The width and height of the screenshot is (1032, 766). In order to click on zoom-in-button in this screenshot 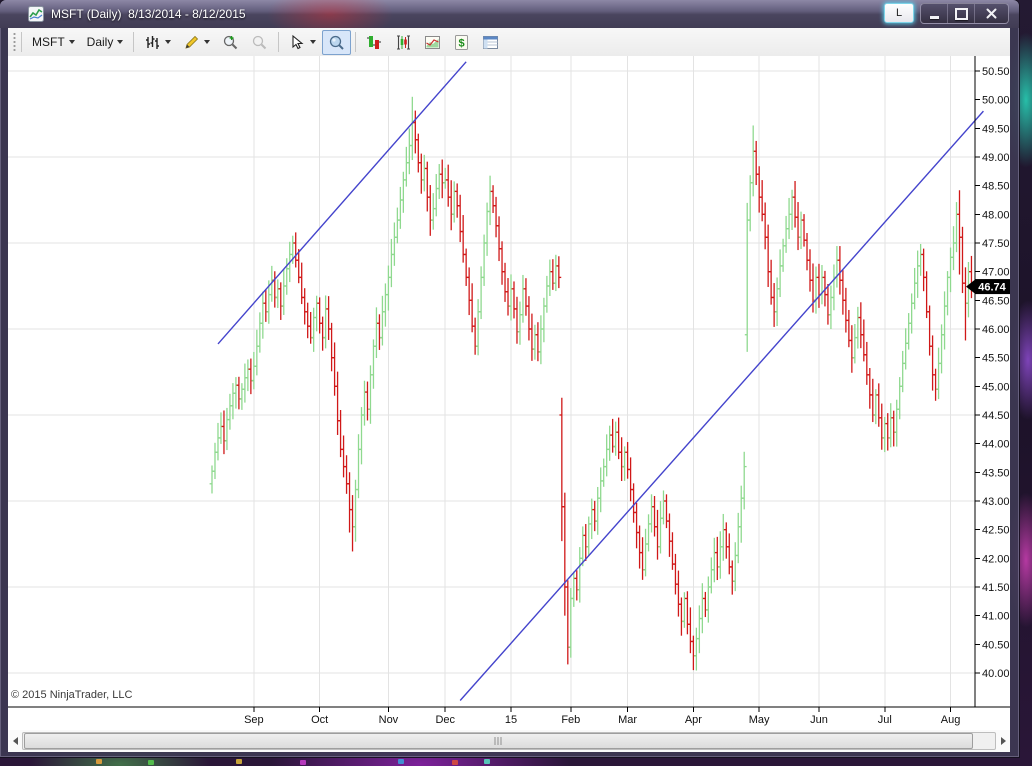, I will do `click(230, 42)`.